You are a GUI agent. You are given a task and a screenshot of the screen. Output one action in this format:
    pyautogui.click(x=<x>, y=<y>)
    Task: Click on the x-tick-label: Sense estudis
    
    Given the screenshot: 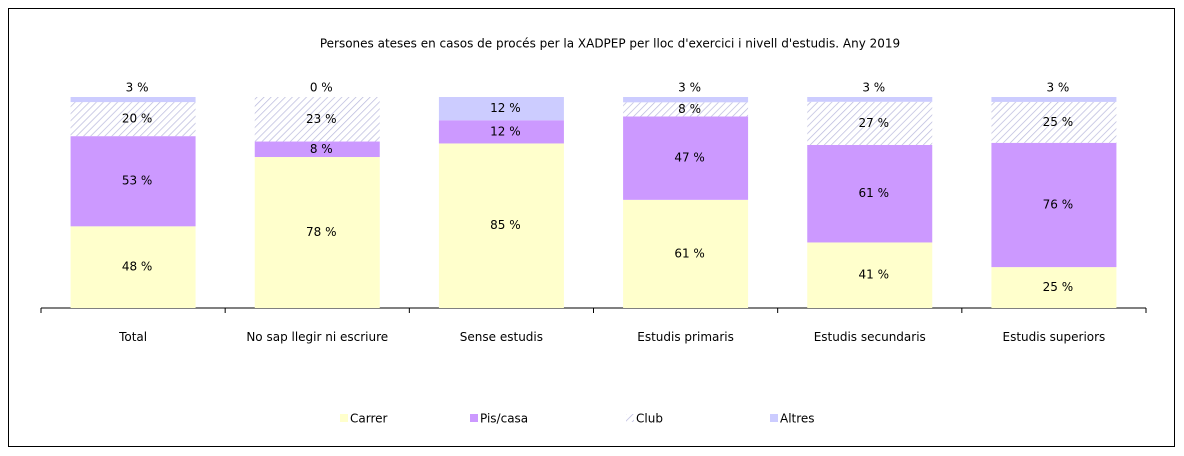 What is the action you would take?
    pyautogui.click(x=501, y=337)
    